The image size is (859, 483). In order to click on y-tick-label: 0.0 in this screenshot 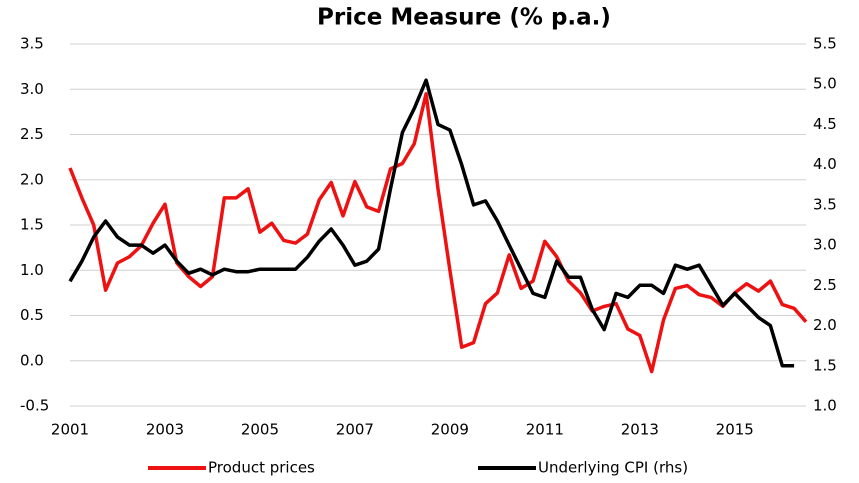, I will do `click(32, 360)`.